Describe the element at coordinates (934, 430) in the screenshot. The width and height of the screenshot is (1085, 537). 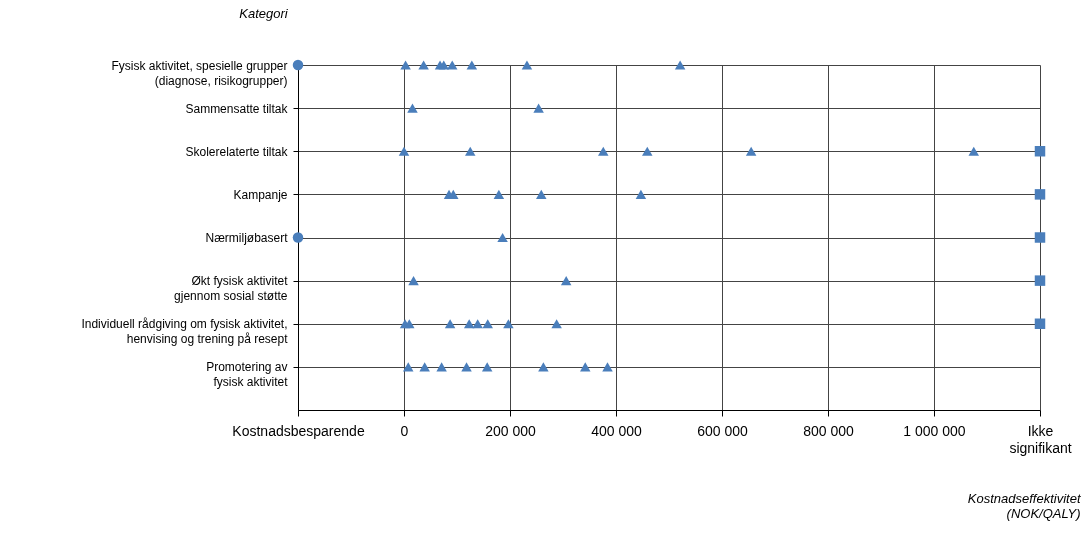
I see `x-tick-label: 1 000 000` at that location.